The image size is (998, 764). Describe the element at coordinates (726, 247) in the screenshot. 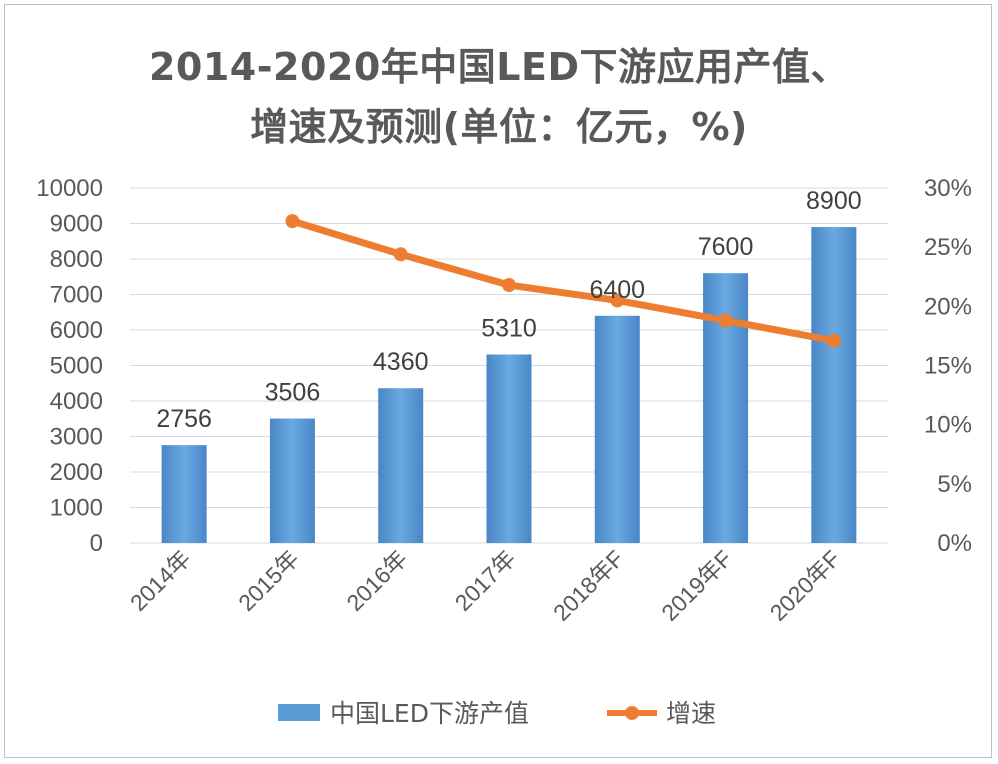

I see `data-label: 7600` at that location.